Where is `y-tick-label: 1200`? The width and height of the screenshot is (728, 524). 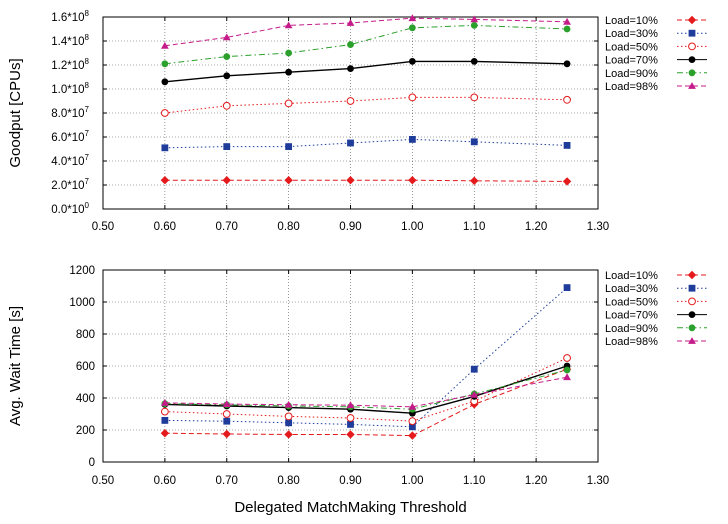 y-tick-label: 1200 is located at coordinates (82, 271).